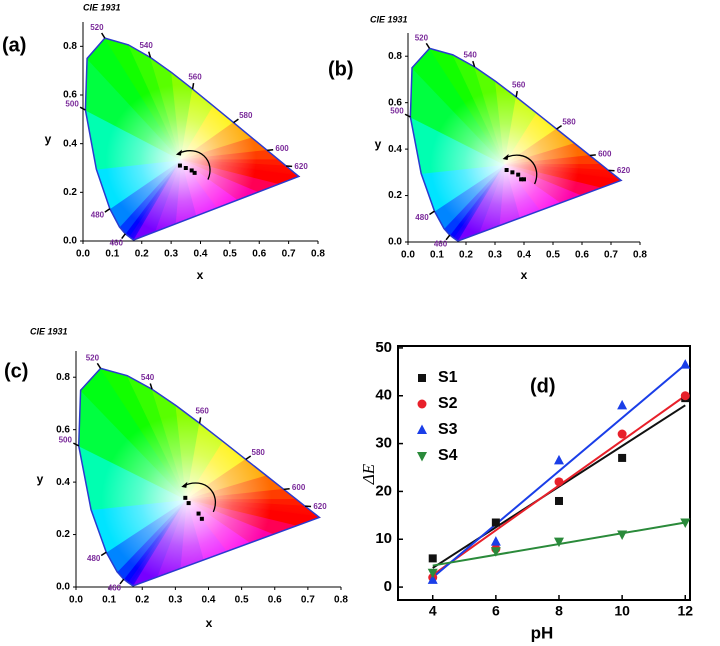 The height and width of the screenshot is (646, 720). I want to click on x-axis-label: x, so click(209, 623).